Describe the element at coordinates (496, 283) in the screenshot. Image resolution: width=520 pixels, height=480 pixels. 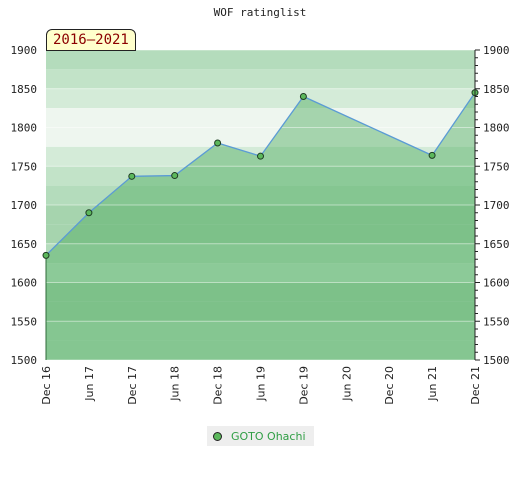
I see `y-tick-label-right-1600: 1600` at that location.